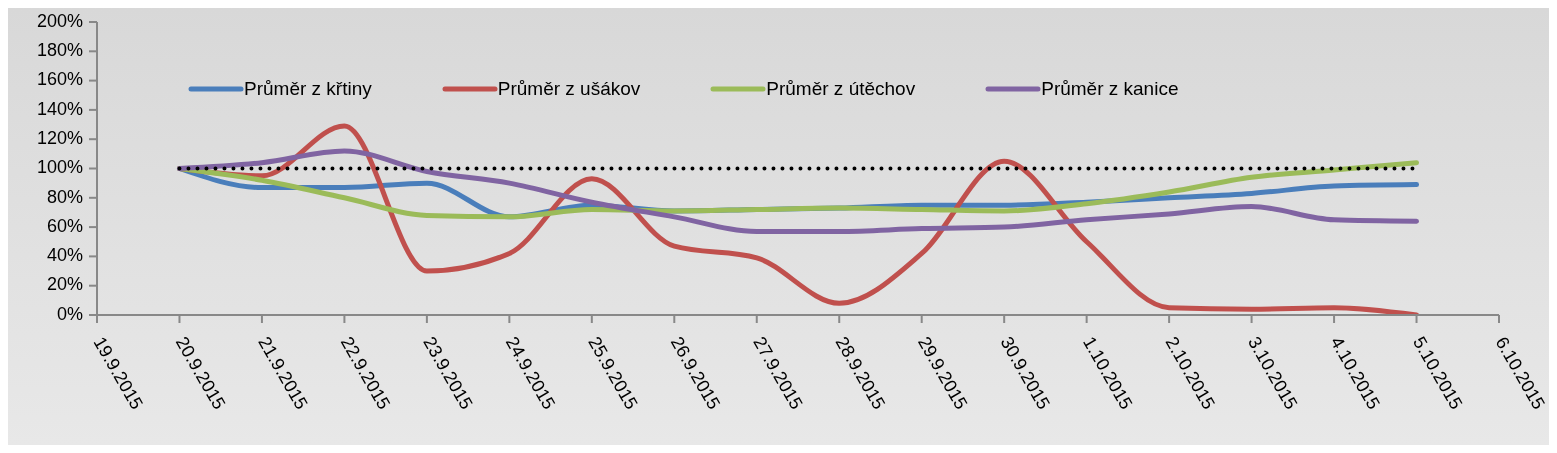 The height and width of the screenshot is (453, 1557). Describe the element at coordinates (841, 89) in the screenshot. I see `legend-label: Průměr z útěchov` at that location.